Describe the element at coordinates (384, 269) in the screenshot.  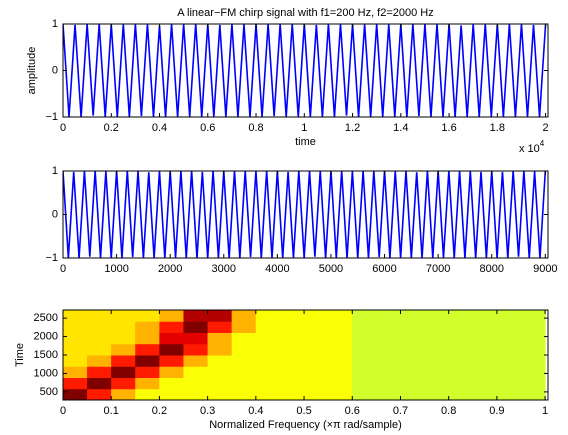
I see `x-tick-label: 6000` at that location.